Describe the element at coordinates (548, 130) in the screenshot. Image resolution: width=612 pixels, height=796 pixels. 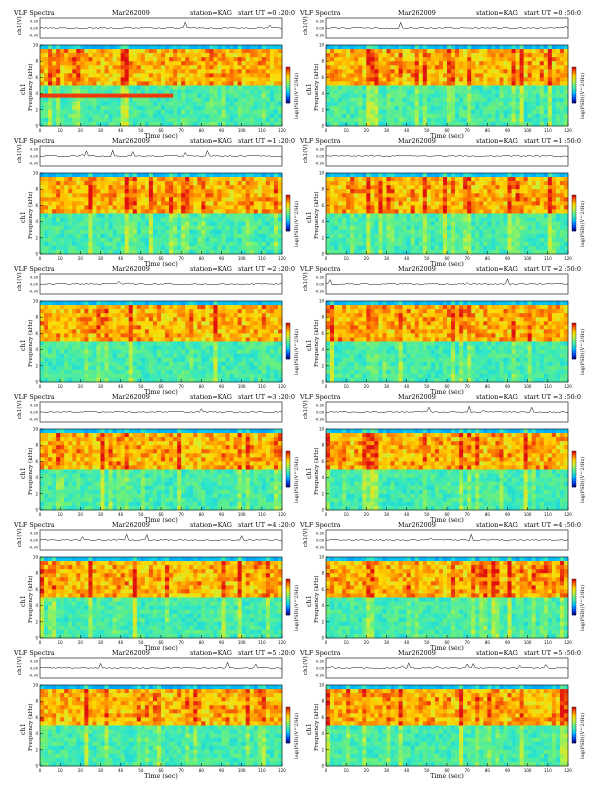
I see `x-tick-label: 110` at that location.